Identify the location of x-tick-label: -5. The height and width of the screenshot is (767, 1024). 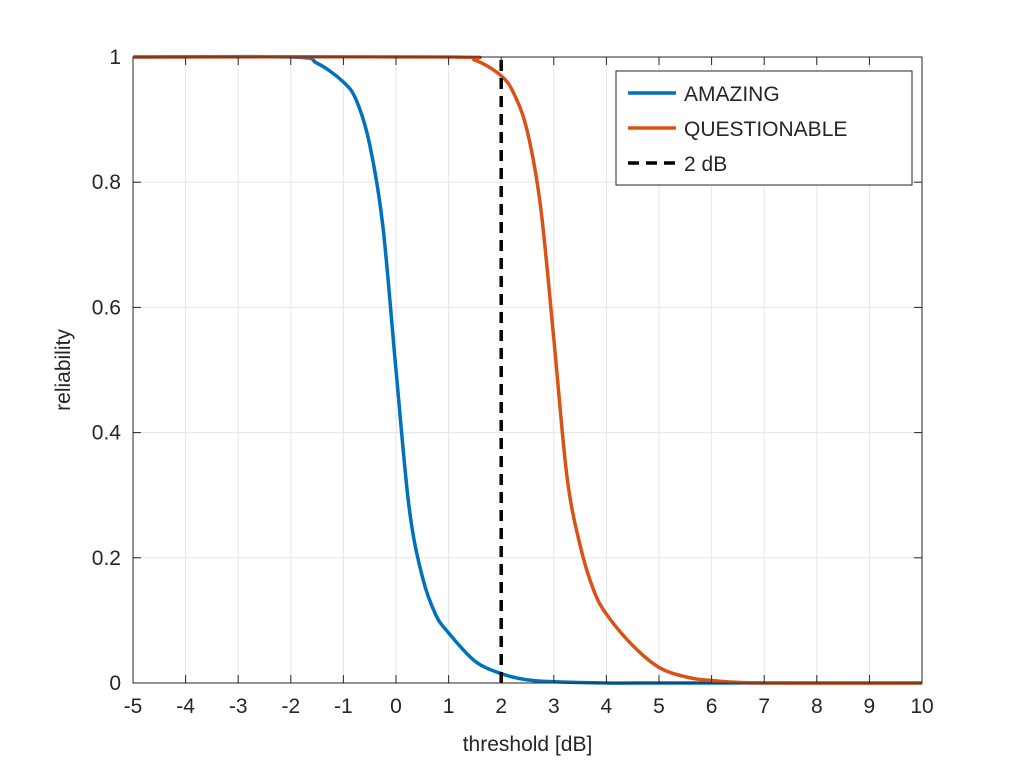
(133, 706).